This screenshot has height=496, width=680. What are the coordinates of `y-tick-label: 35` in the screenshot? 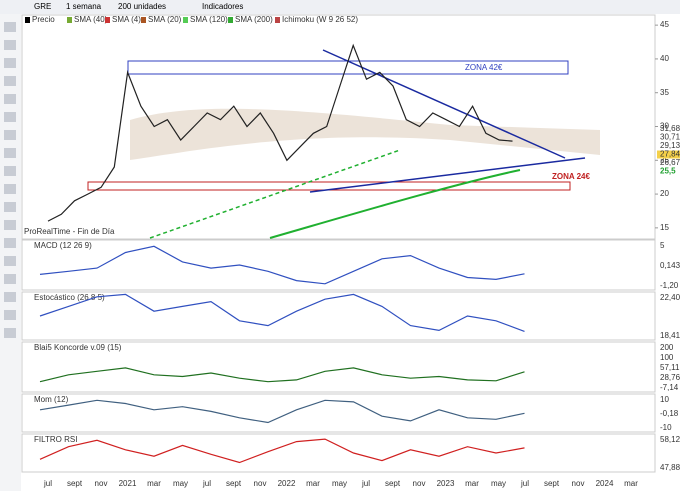 It's located at (664, 92).